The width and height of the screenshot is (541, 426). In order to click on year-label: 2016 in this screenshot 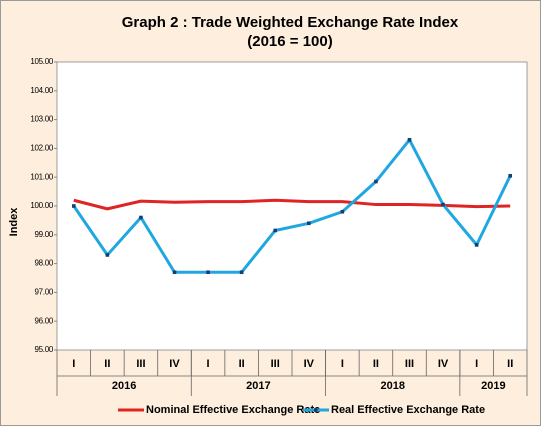, I will do `click(124, 386)`.